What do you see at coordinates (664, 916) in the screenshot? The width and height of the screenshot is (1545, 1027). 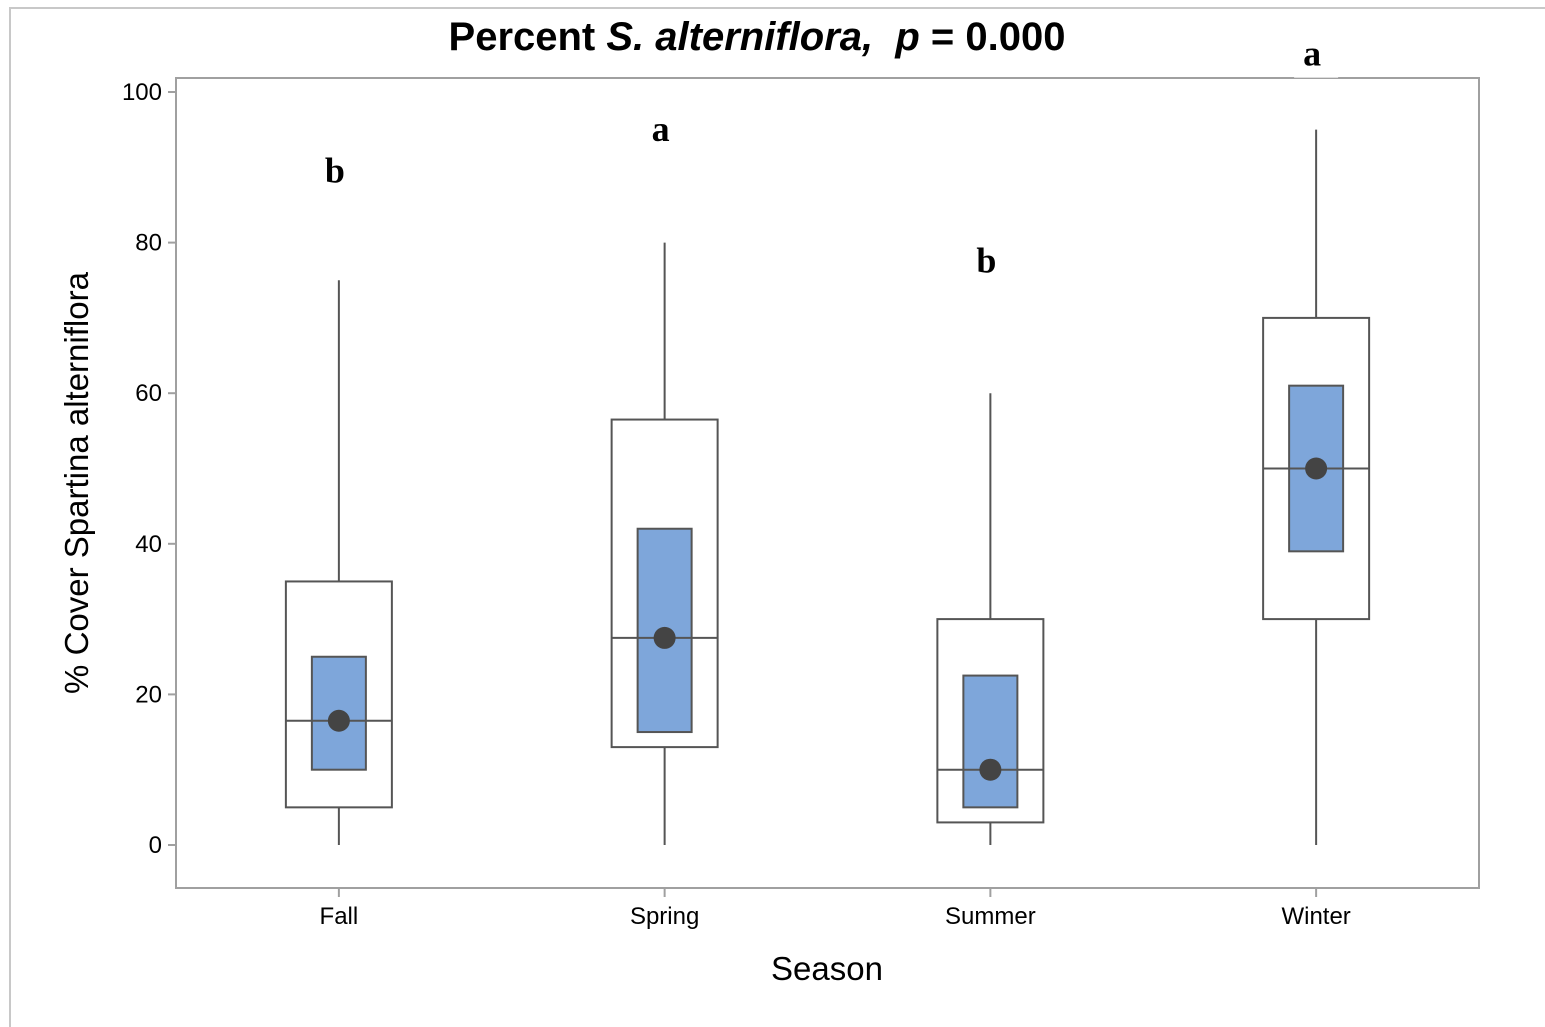 I see `x-tick-label: Spring` at bounding box center [664, 916].